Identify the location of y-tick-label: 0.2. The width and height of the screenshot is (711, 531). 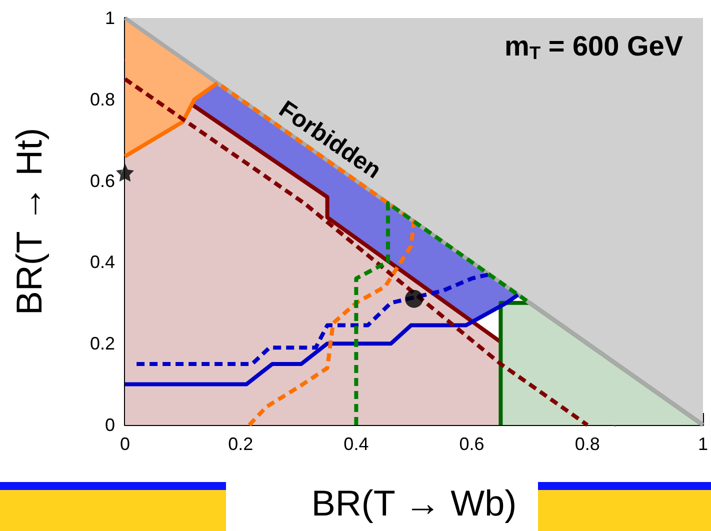
(102, 344).